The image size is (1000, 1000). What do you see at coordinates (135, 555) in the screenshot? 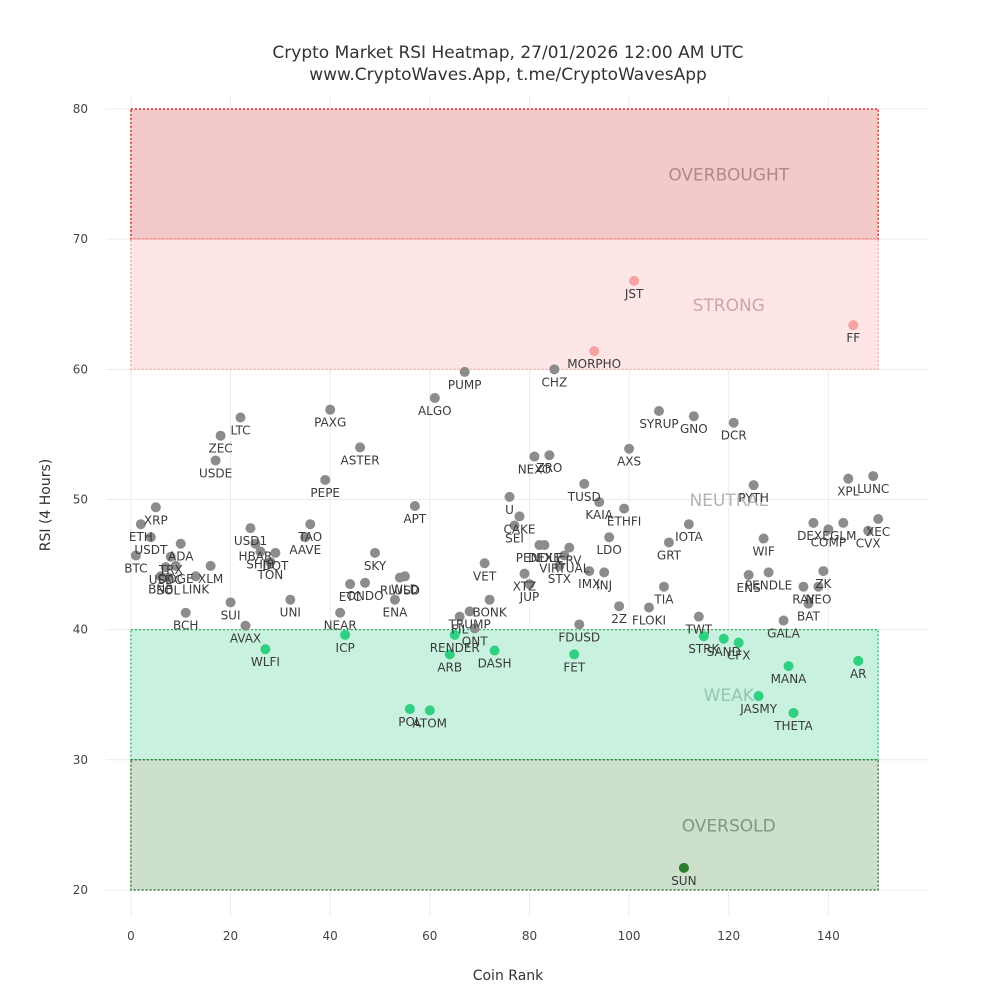
I see `point-btc` at bounding box center [135, 555].